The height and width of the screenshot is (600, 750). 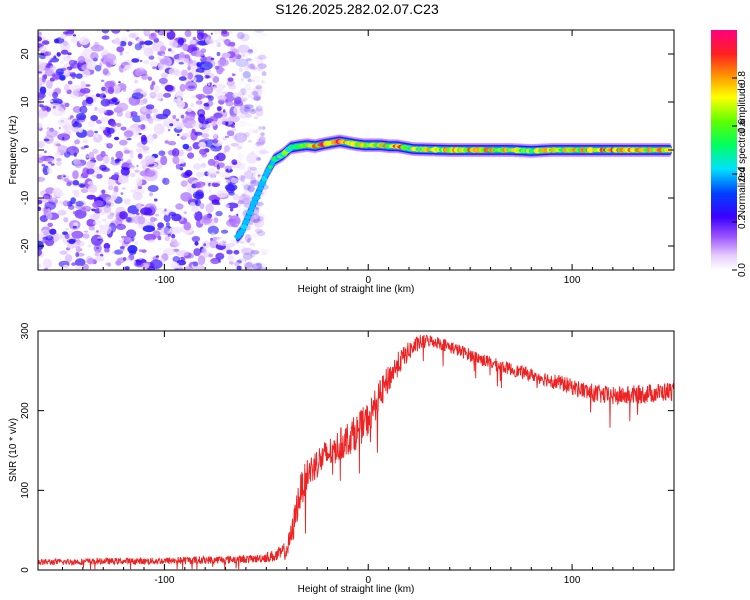 What do you see at coordinates (25, 245) in the screenshot?
I see `spectrogram-y-tick-label: -20` at bounding box center [25, 245].